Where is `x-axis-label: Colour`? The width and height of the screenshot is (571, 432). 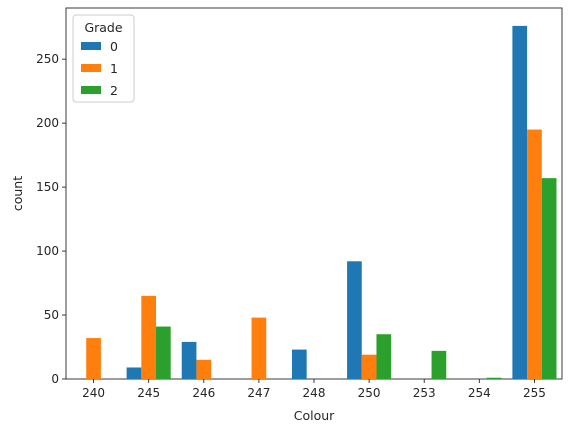 x-axis-label: Colour is located at coordinates (314, 415).